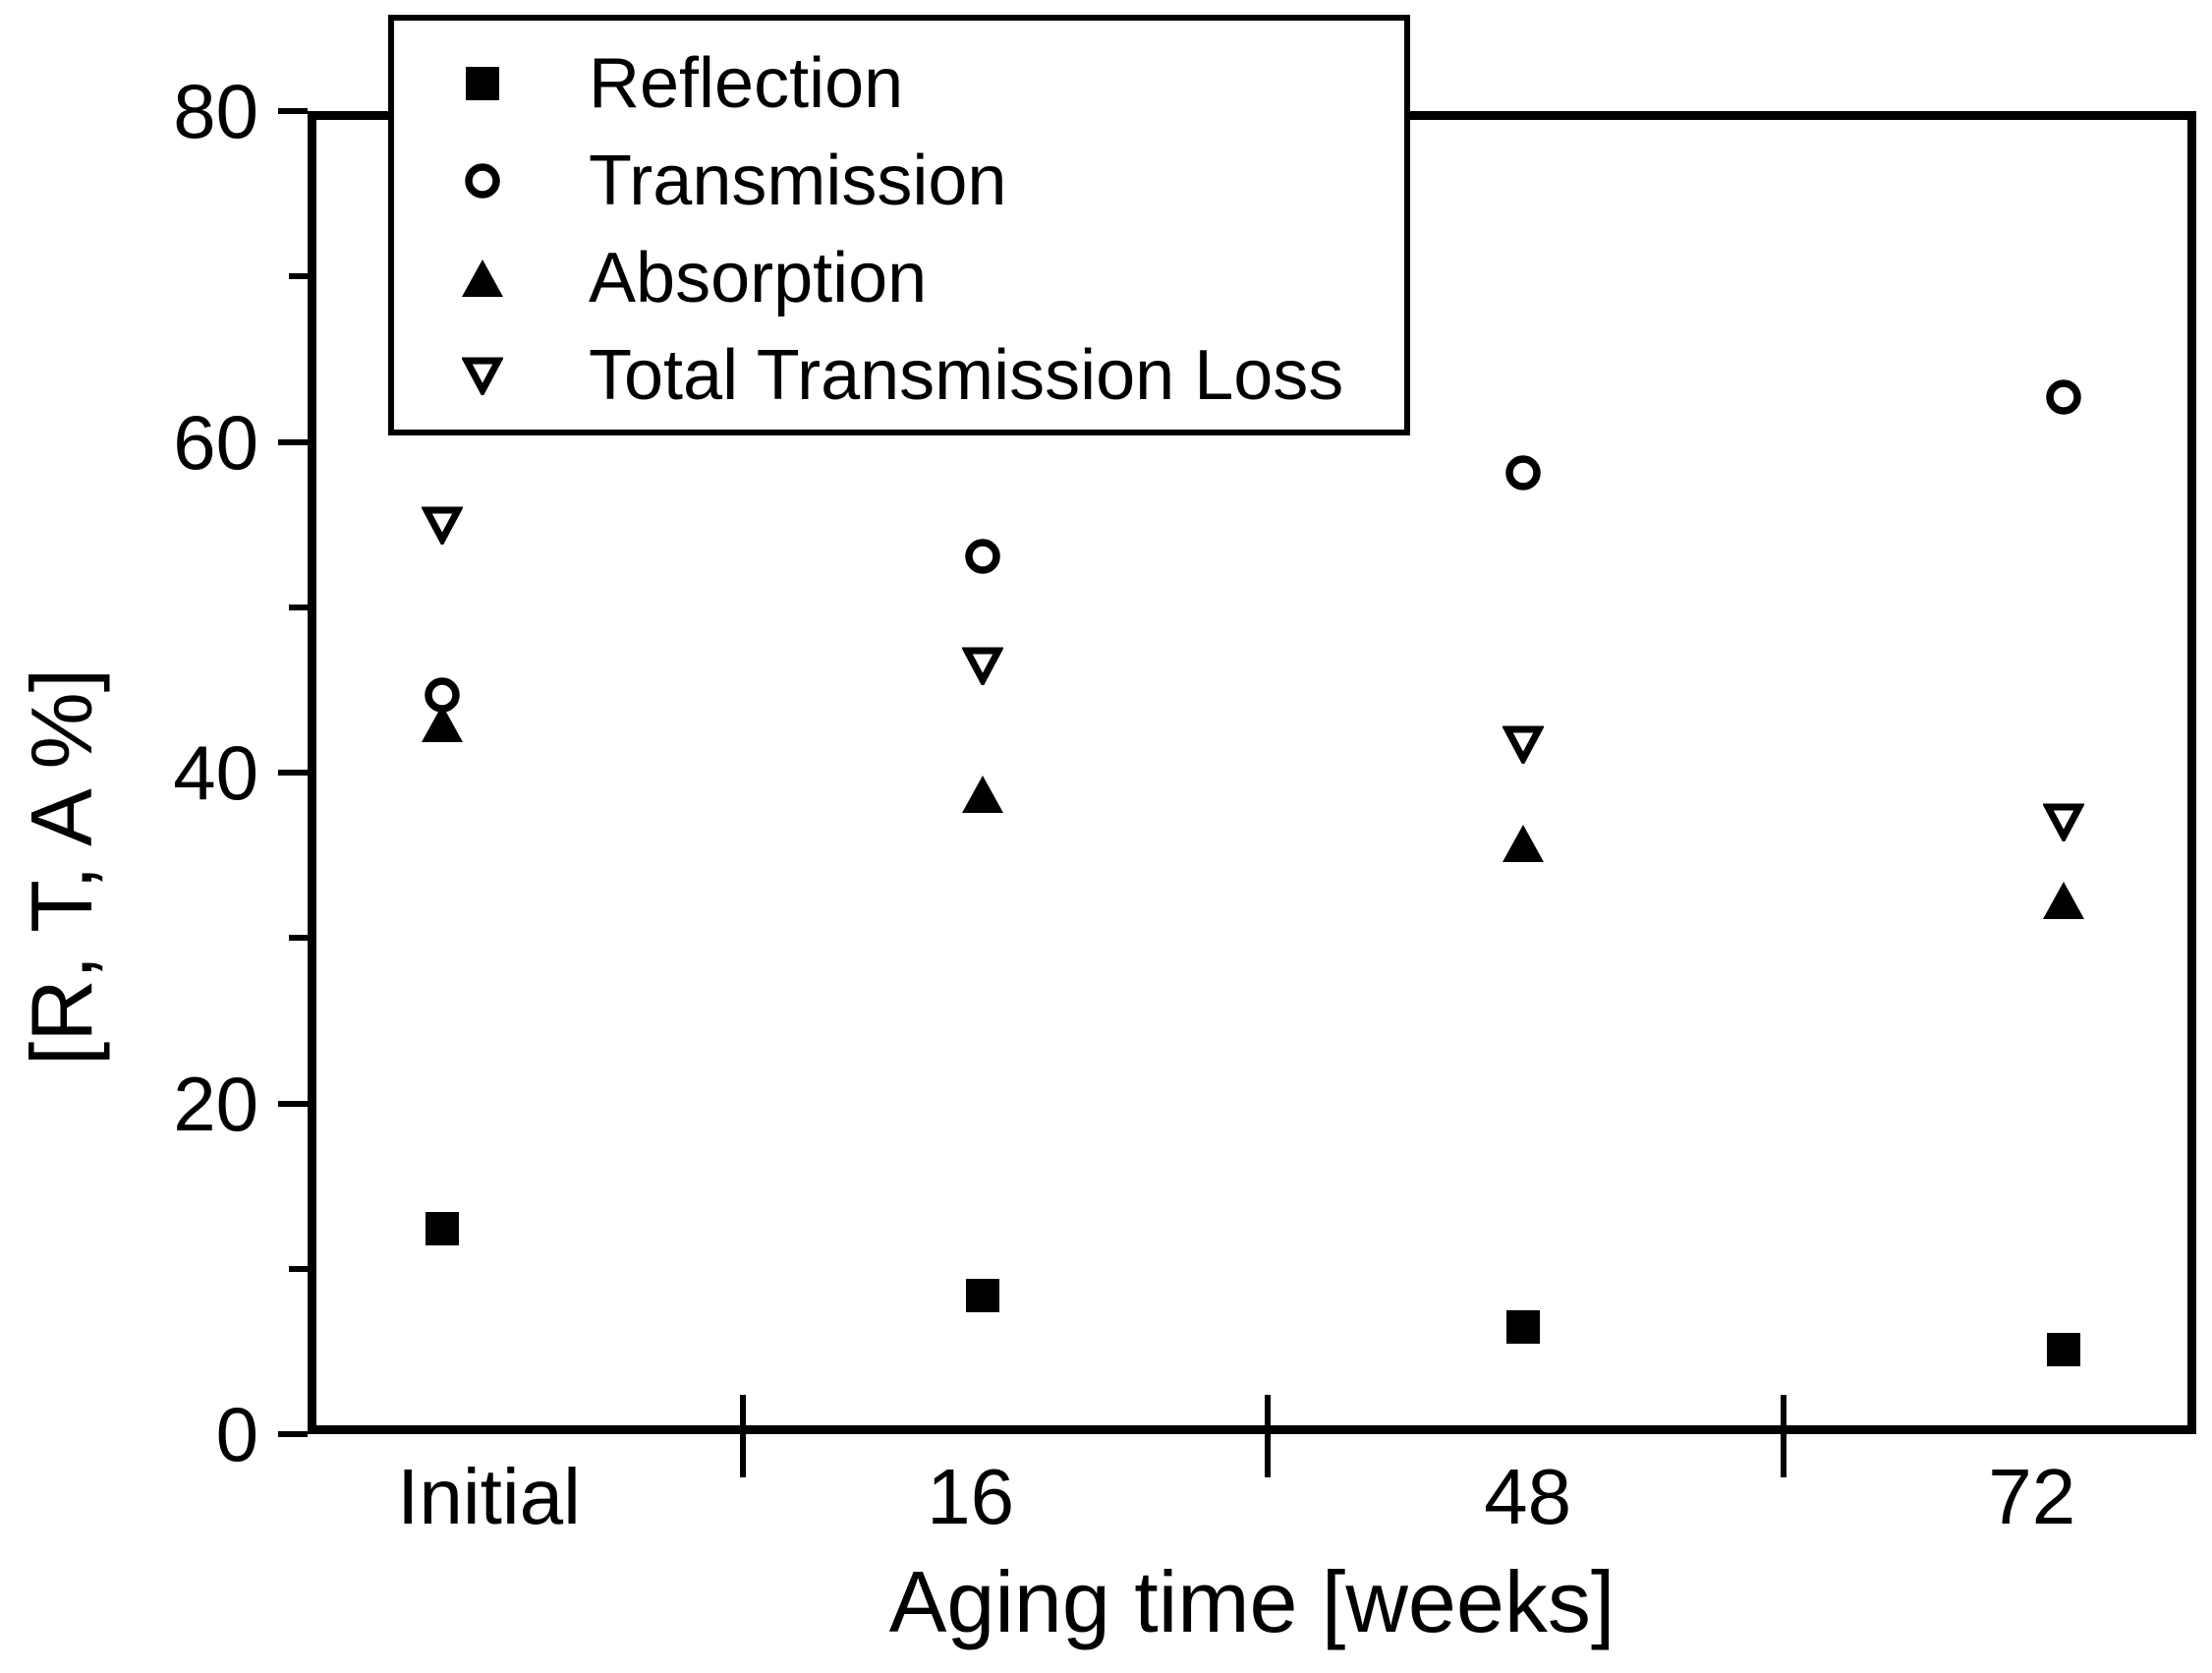 The image size is (2212, 1673). What do you see at coordinates (442, 1229) in the screenshot?
I see `point-reflection-initial` at bounding box center [442, 1229].